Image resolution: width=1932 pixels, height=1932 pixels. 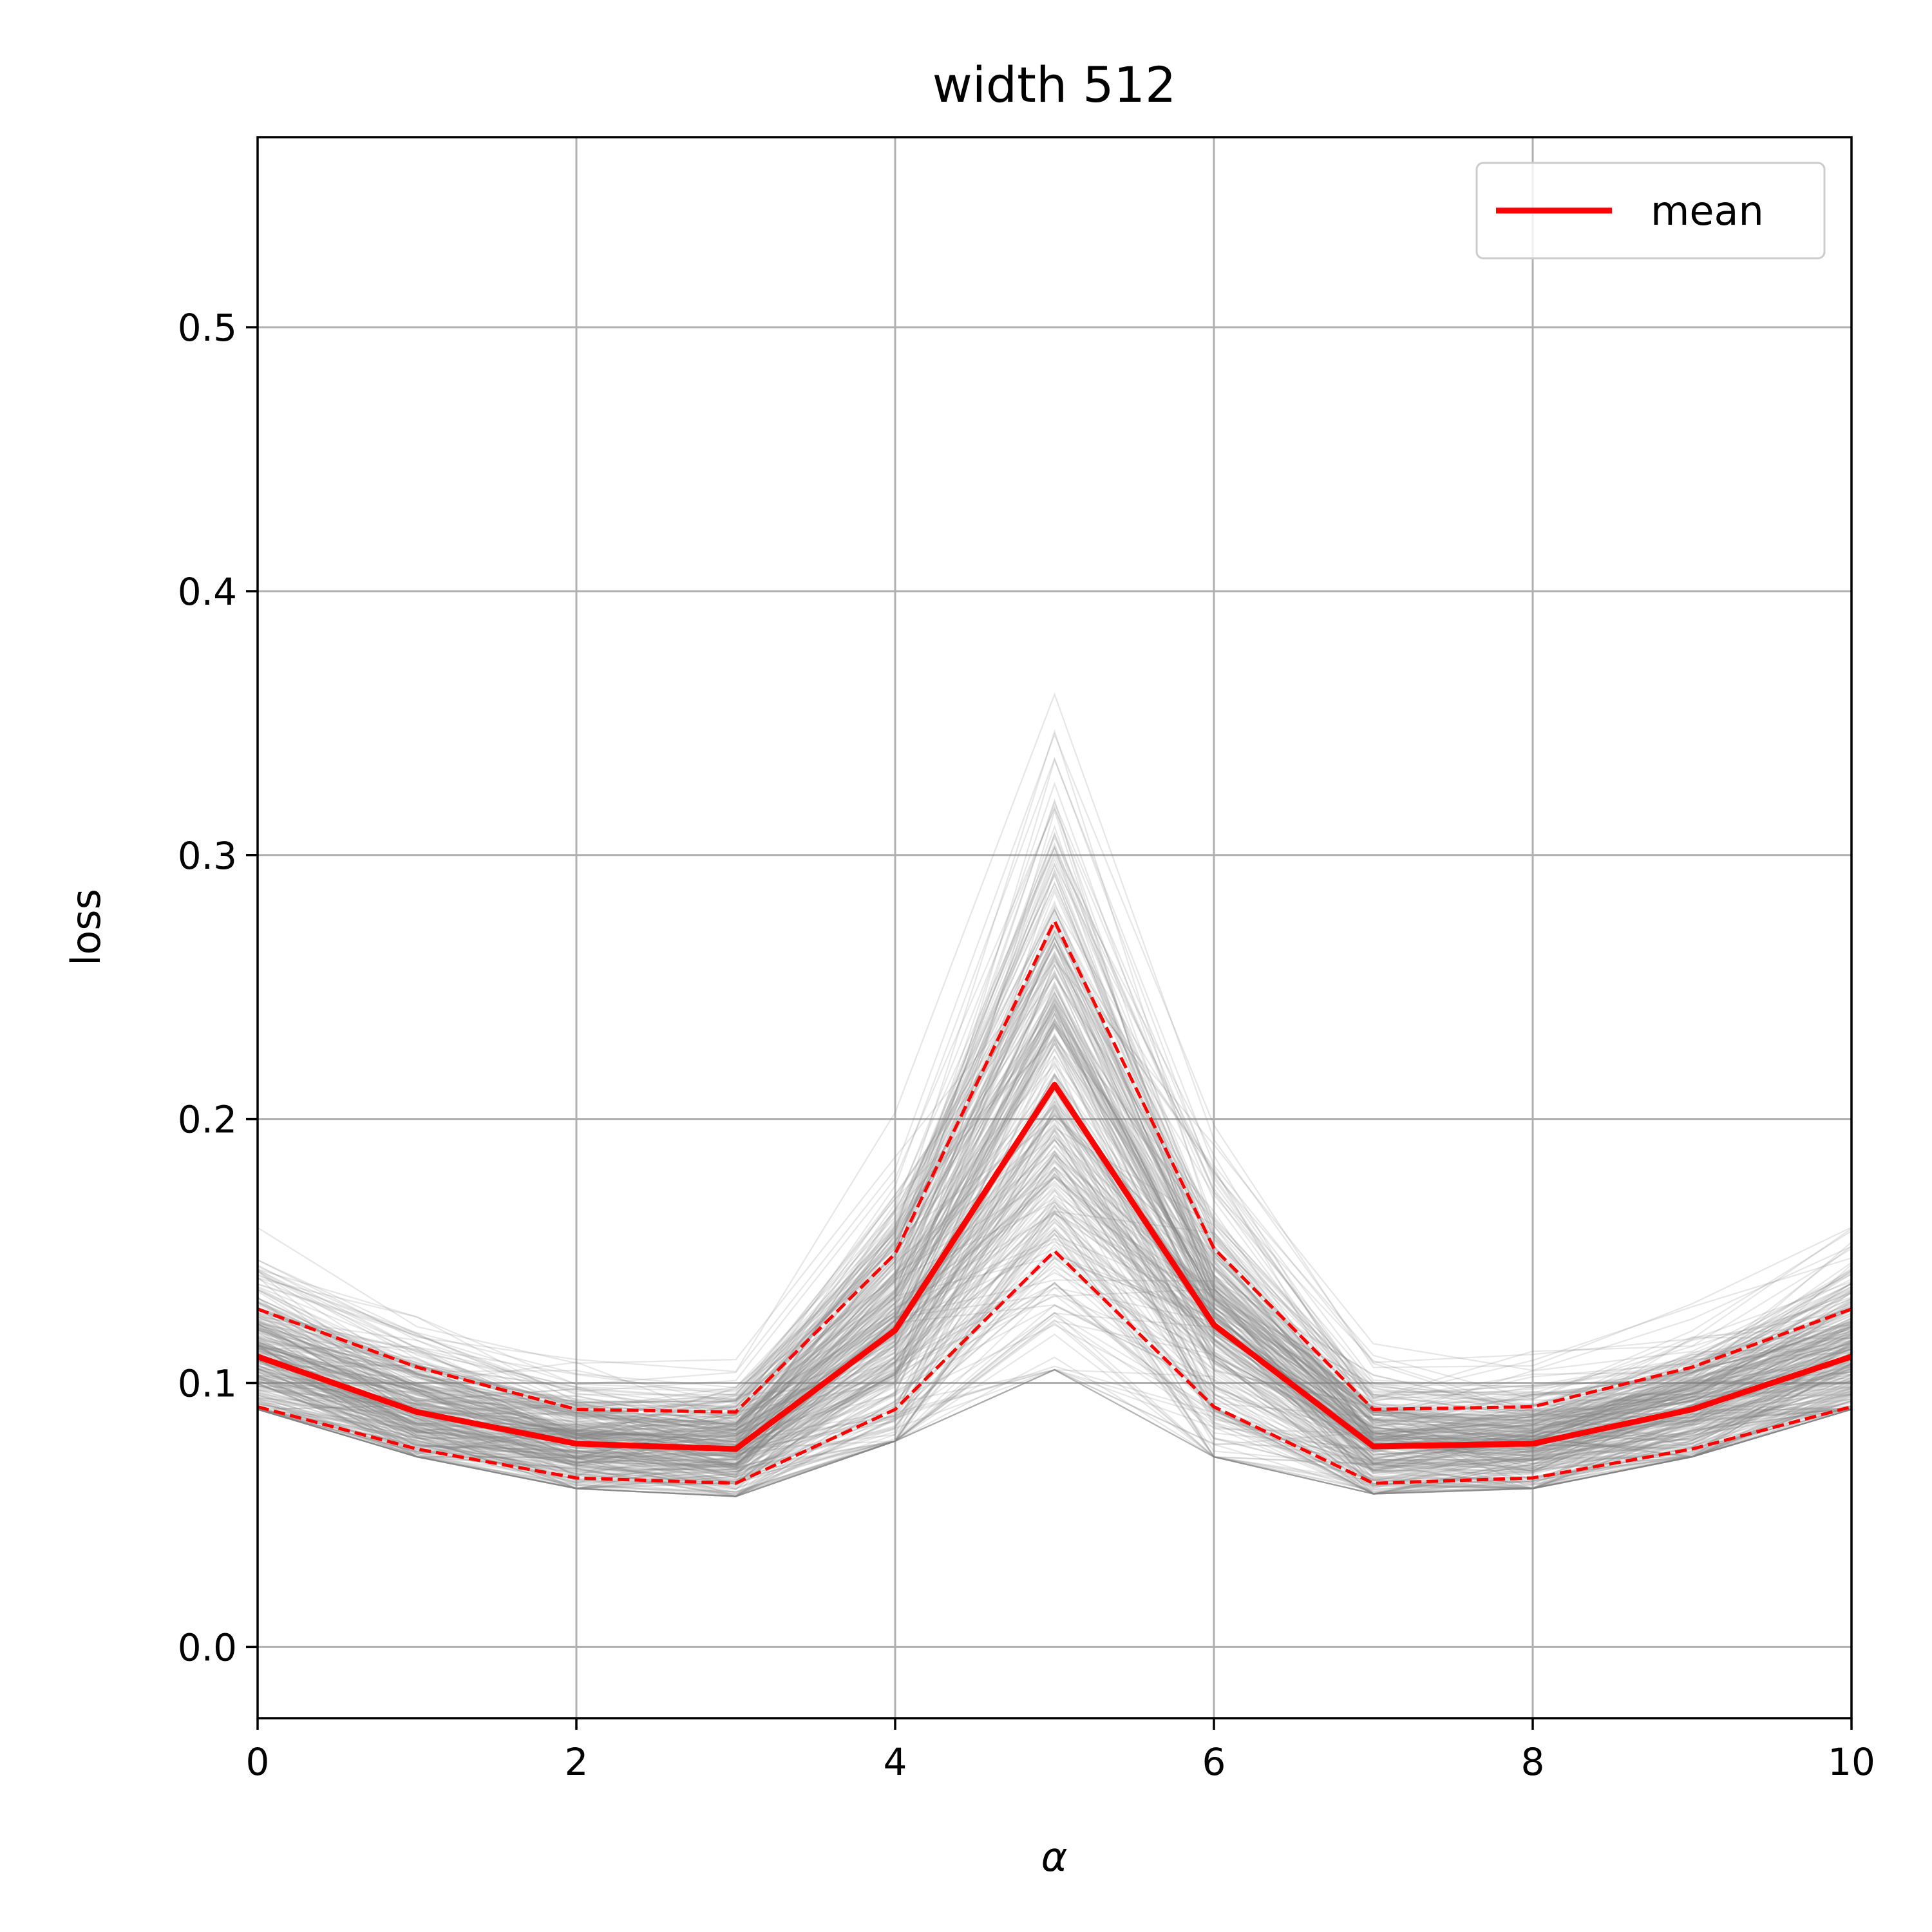 What do you see at coordinates (1054, 1857) in the screenshot?
I see `x-axis-label: α` at bounding box center [1054, 1857].